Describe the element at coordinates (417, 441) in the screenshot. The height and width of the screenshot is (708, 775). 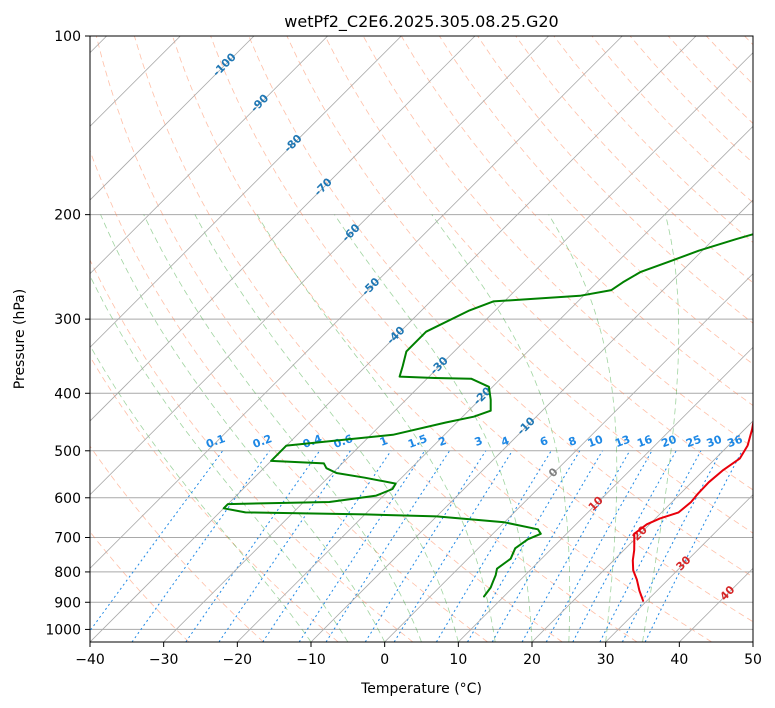
I see `mixing-ratio-label: 1.5` at that location.